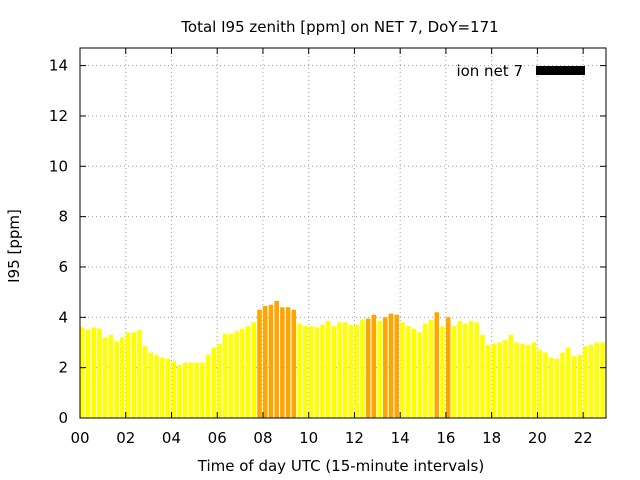 This screenshot has height=480, width=640. I want to click on x-tick-label: 18, so click(491, 438).